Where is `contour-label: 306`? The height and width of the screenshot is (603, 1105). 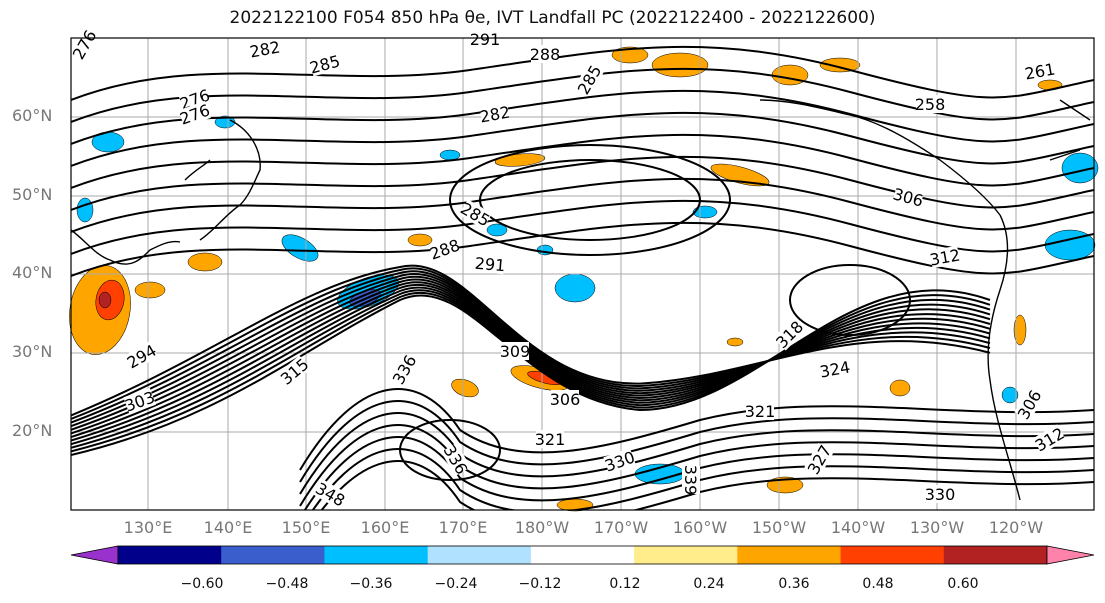 contour-label: 306 is located at coordinates (1030, 405).